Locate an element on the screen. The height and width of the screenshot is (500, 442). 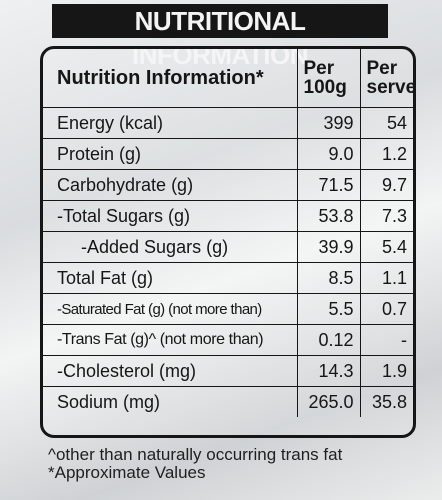
row-label: -Trans Fat (g)^ (not more than) is located at coordinates (170, 340).